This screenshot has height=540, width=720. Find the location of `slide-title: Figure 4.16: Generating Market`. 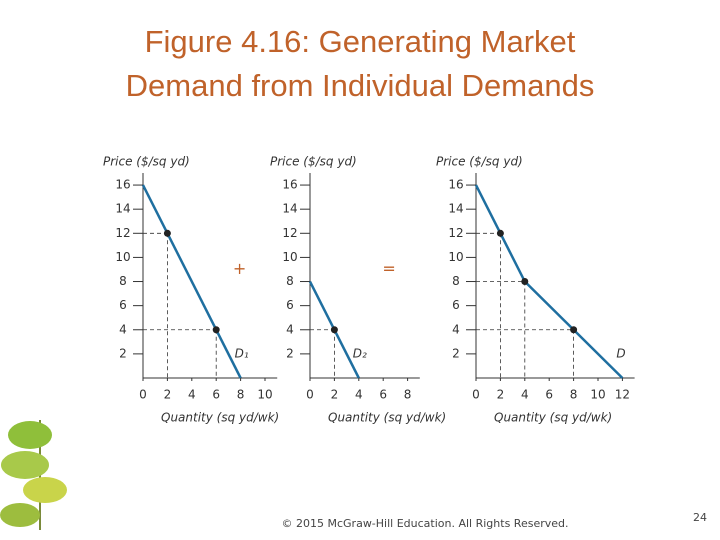

slide-title: Figure 4.16: Generating Market is located at coordinates (360, 41).